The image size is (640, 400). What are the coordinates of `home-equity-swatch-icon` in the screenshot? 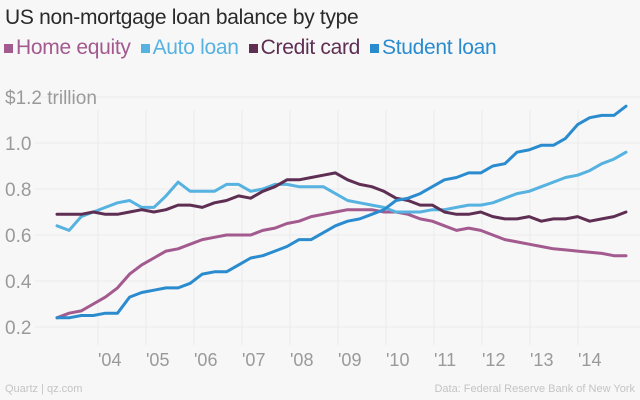 It's located at (8, 48).